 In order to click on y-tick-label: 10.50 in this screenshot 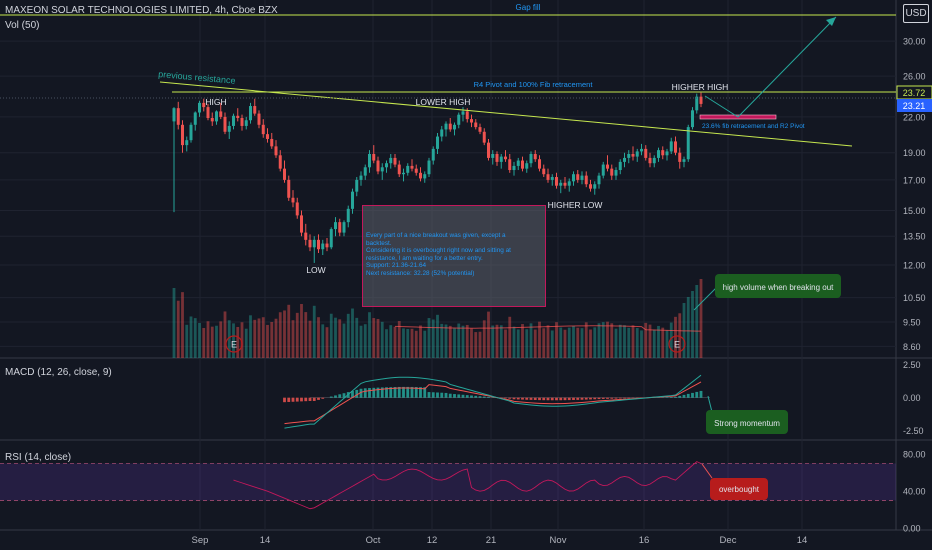, I will do `click(914, 298)`.